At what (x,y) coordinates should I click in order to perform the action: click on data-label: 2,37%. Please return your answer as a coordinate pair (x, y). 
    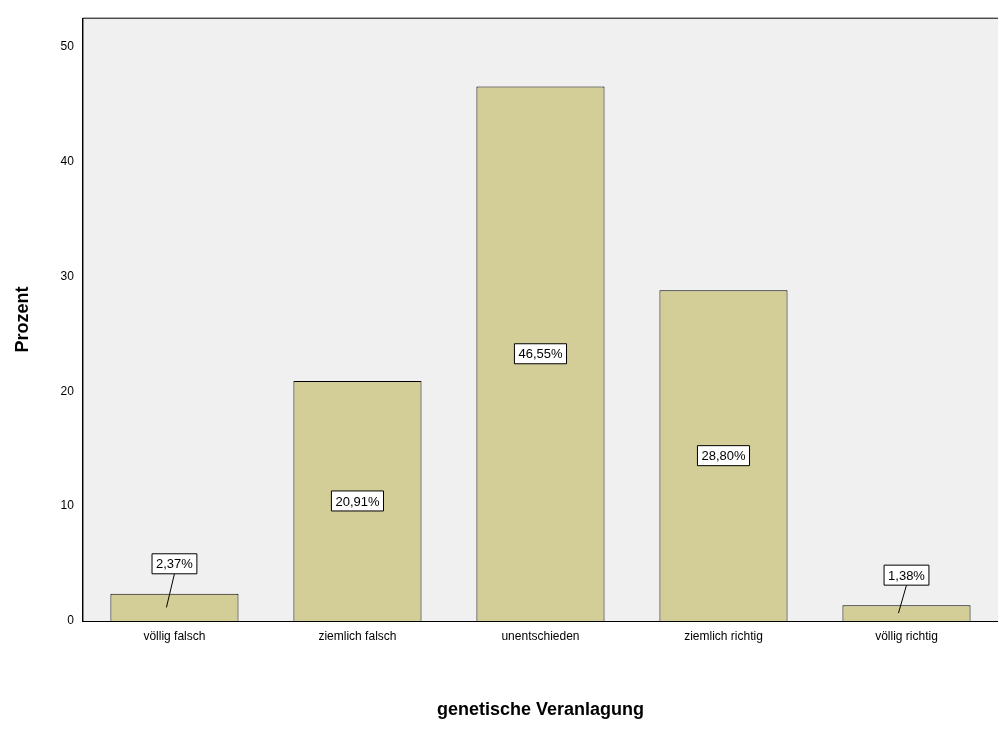
    Looking at the image, I should click on (175, 564).